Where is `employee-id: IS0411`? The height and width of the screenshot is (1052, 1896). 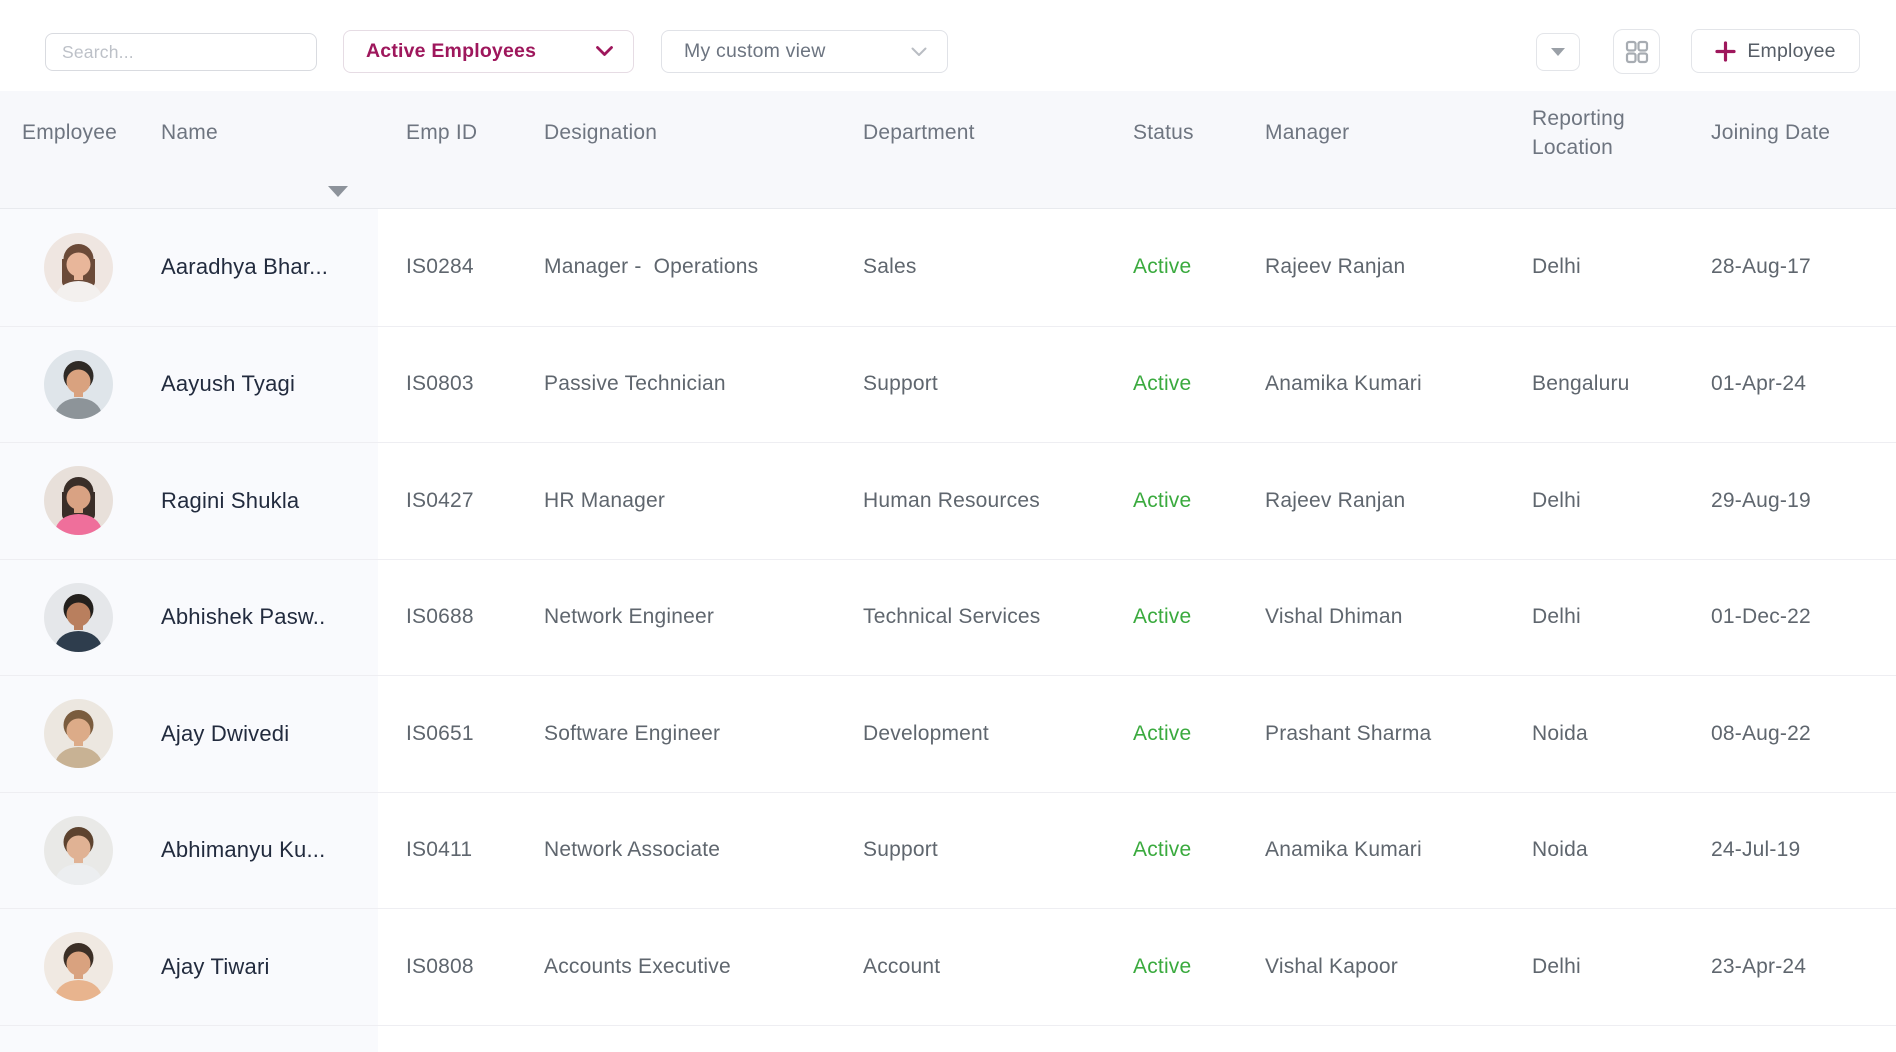
employee-id: IS0411 is located at coordinates (439, 850).